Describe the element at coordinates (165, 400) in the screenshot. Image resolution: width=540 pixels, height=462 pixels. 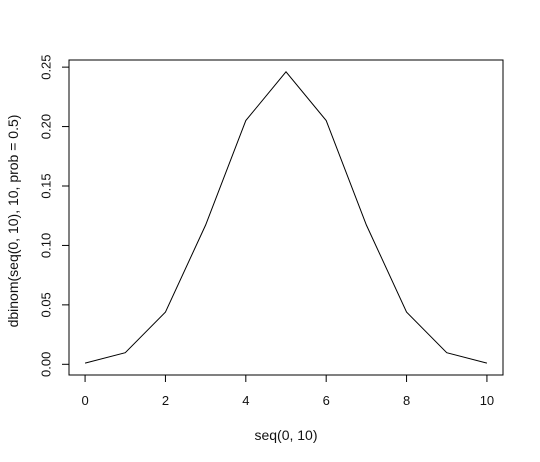
I see `x-tick-label-1: 2` at that location.